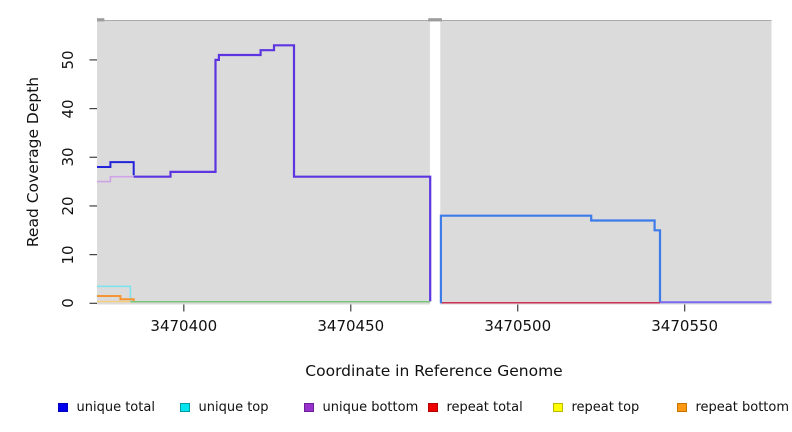 The height and width of the screenshot is (432, 792). I want to click on contig-cap-left, so click(101, 20).